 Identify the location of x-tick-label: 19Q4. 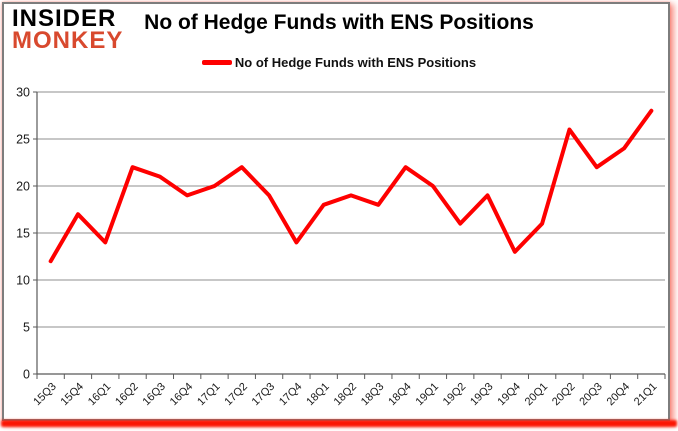
(509, 395).